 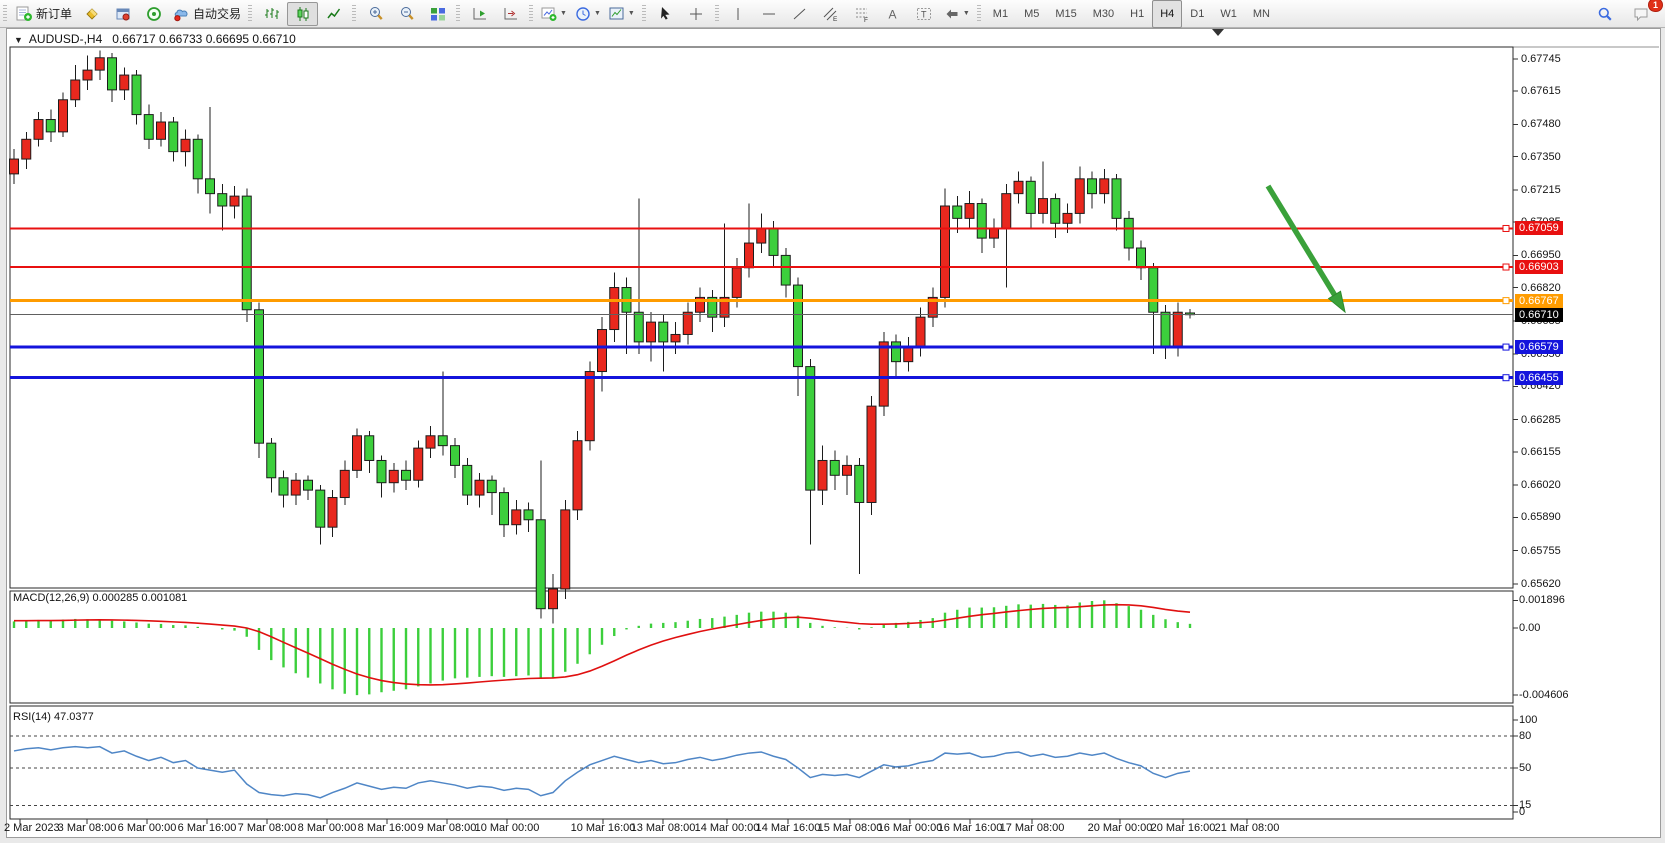 I want to click on price-tick-label: 0.66285, so click(x=1541, y=419).